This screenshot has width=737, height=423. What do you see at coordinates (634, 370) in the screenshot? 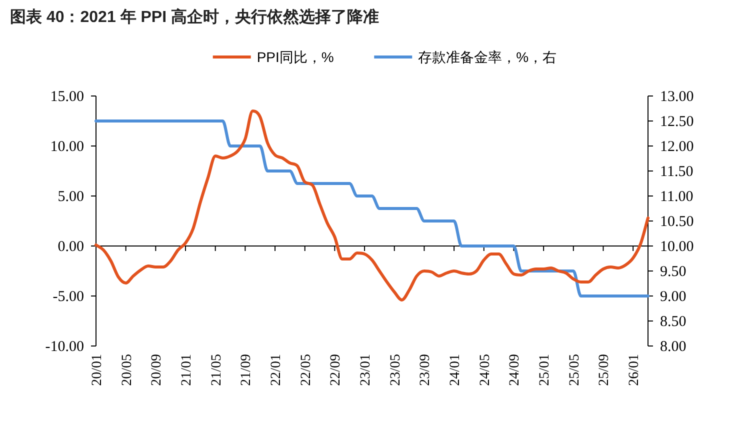
I see `x-tick-label: 26/01` at bounding box center [634, 370].